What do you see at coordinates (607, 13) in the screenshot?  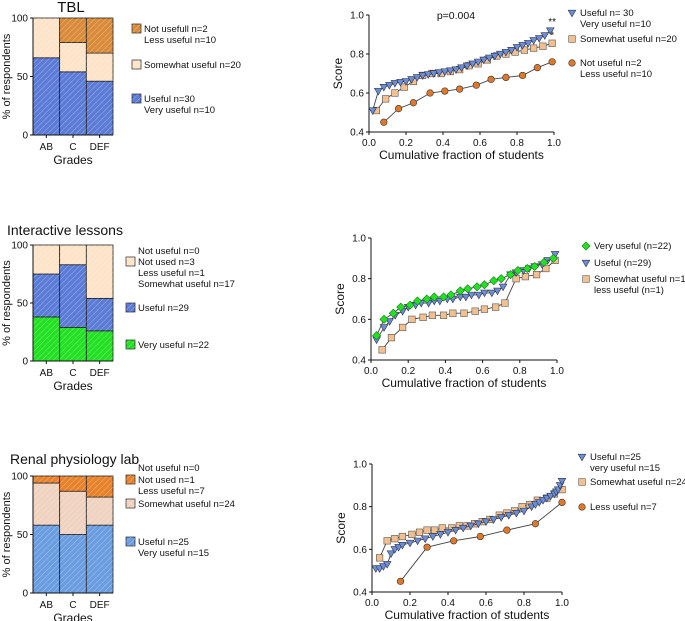 I see `legend-label: Useful n= 30` at bounding box center [607, 13].